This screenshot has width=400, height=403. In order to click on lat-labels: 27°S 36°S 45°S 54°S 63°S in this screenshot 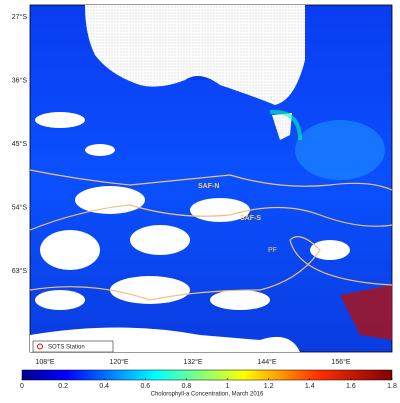, I will do `click(20, 144)`.